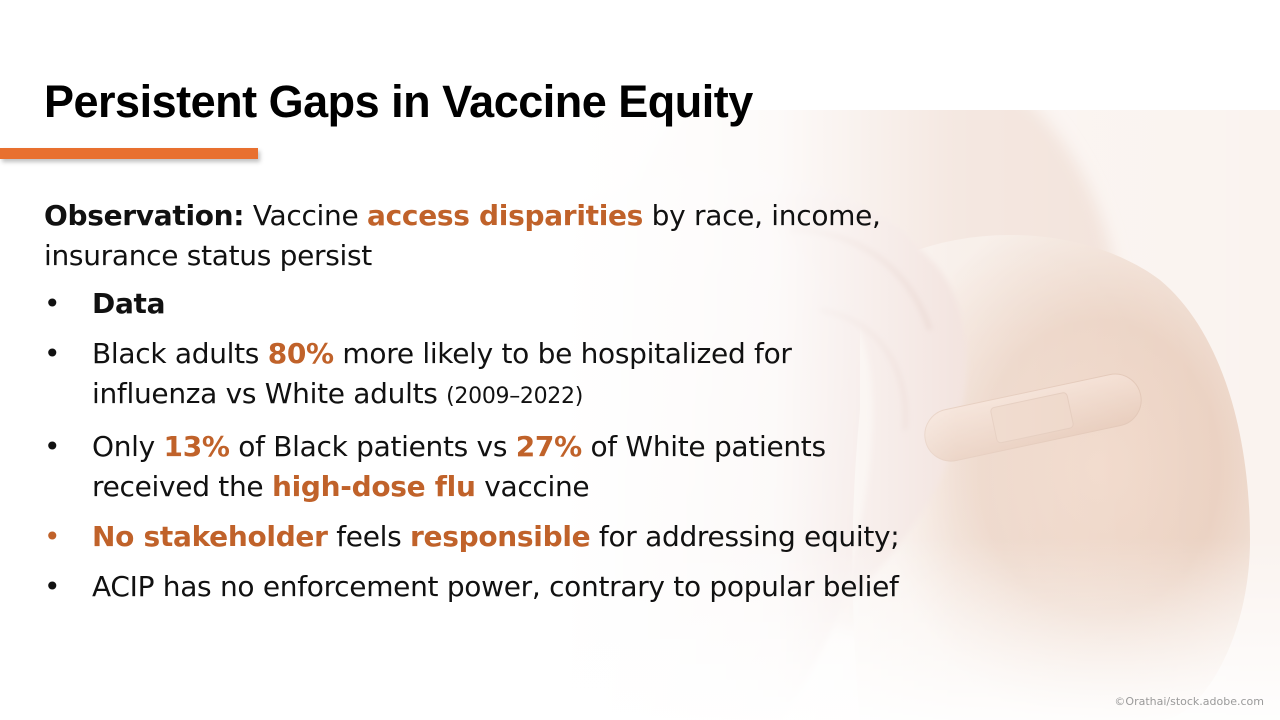 This screenshot has width=1280, height=720. Describe the element at coordinates (745, 536) in the screenshot. I see `bullet-text: for addressing equity;` at that location.